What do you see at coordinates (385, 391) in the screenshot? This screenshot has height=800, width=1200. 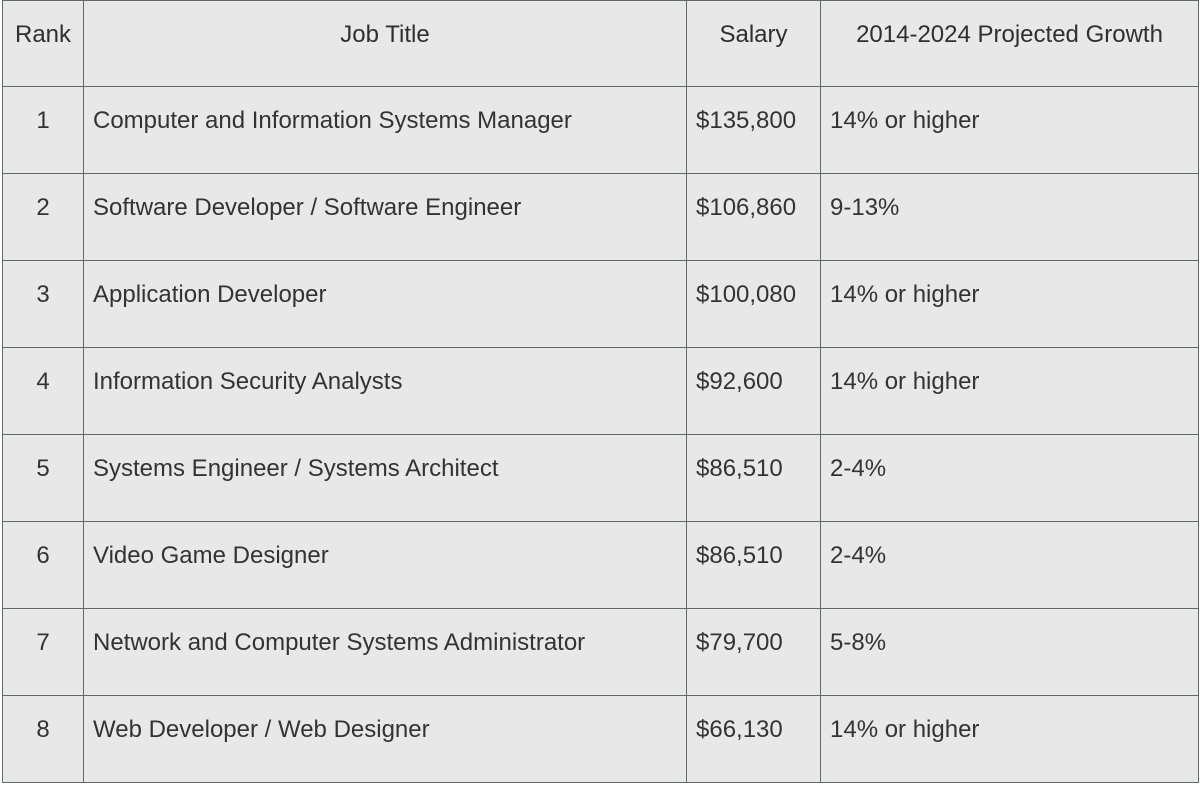 I see `job-title-cell: Information Security Analysts` at bounding box center [385, 391].